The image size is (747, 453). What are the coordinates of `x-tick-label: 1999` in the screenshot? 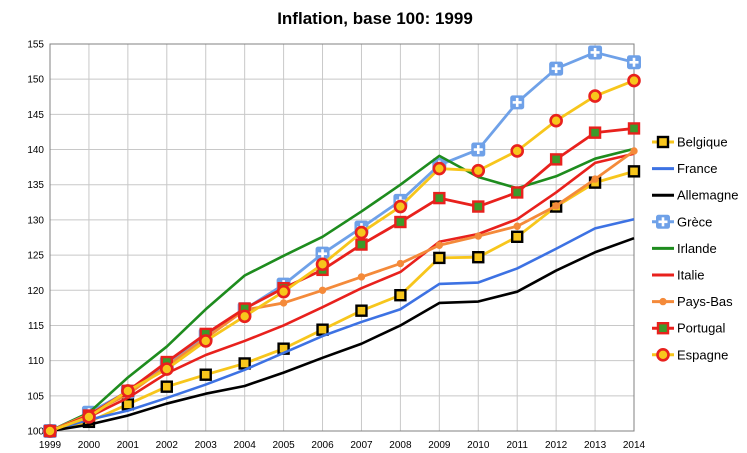 It's located at (50, 445).